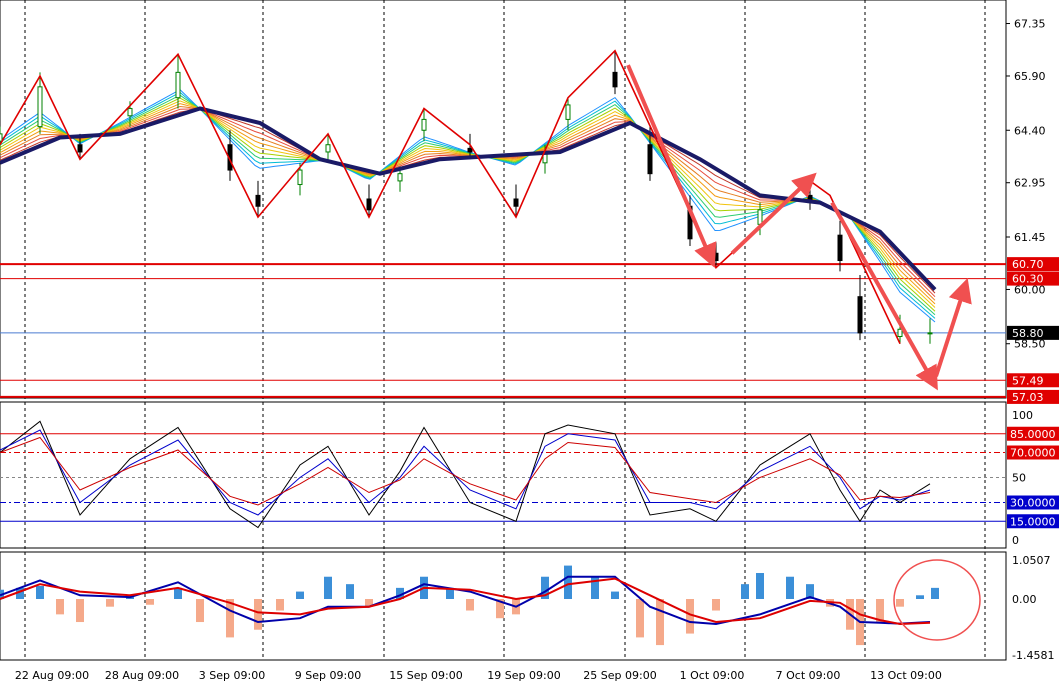 The image size is (1059, 684). What do you see at coordinates (1031, 560) in the screenshot?
I see `macd-tick-label: 1.0507` at bounding box center [1031, 560].